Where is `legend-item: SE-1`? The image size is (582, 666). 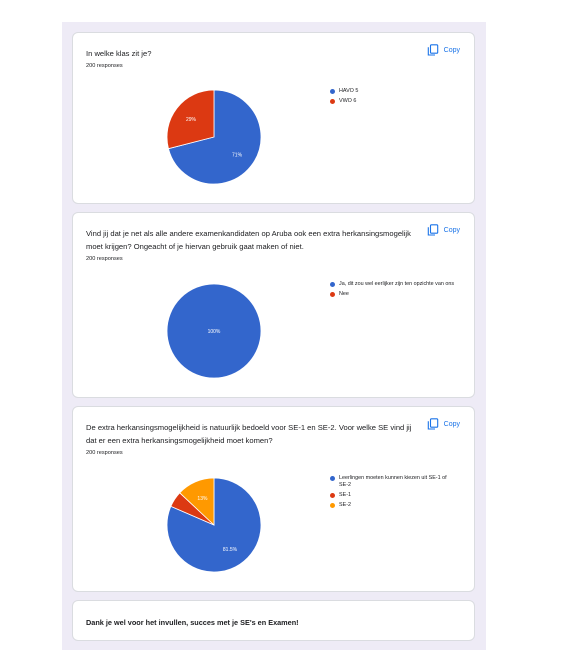
legend-item: SE-1 is located at coordinates (392, 495).